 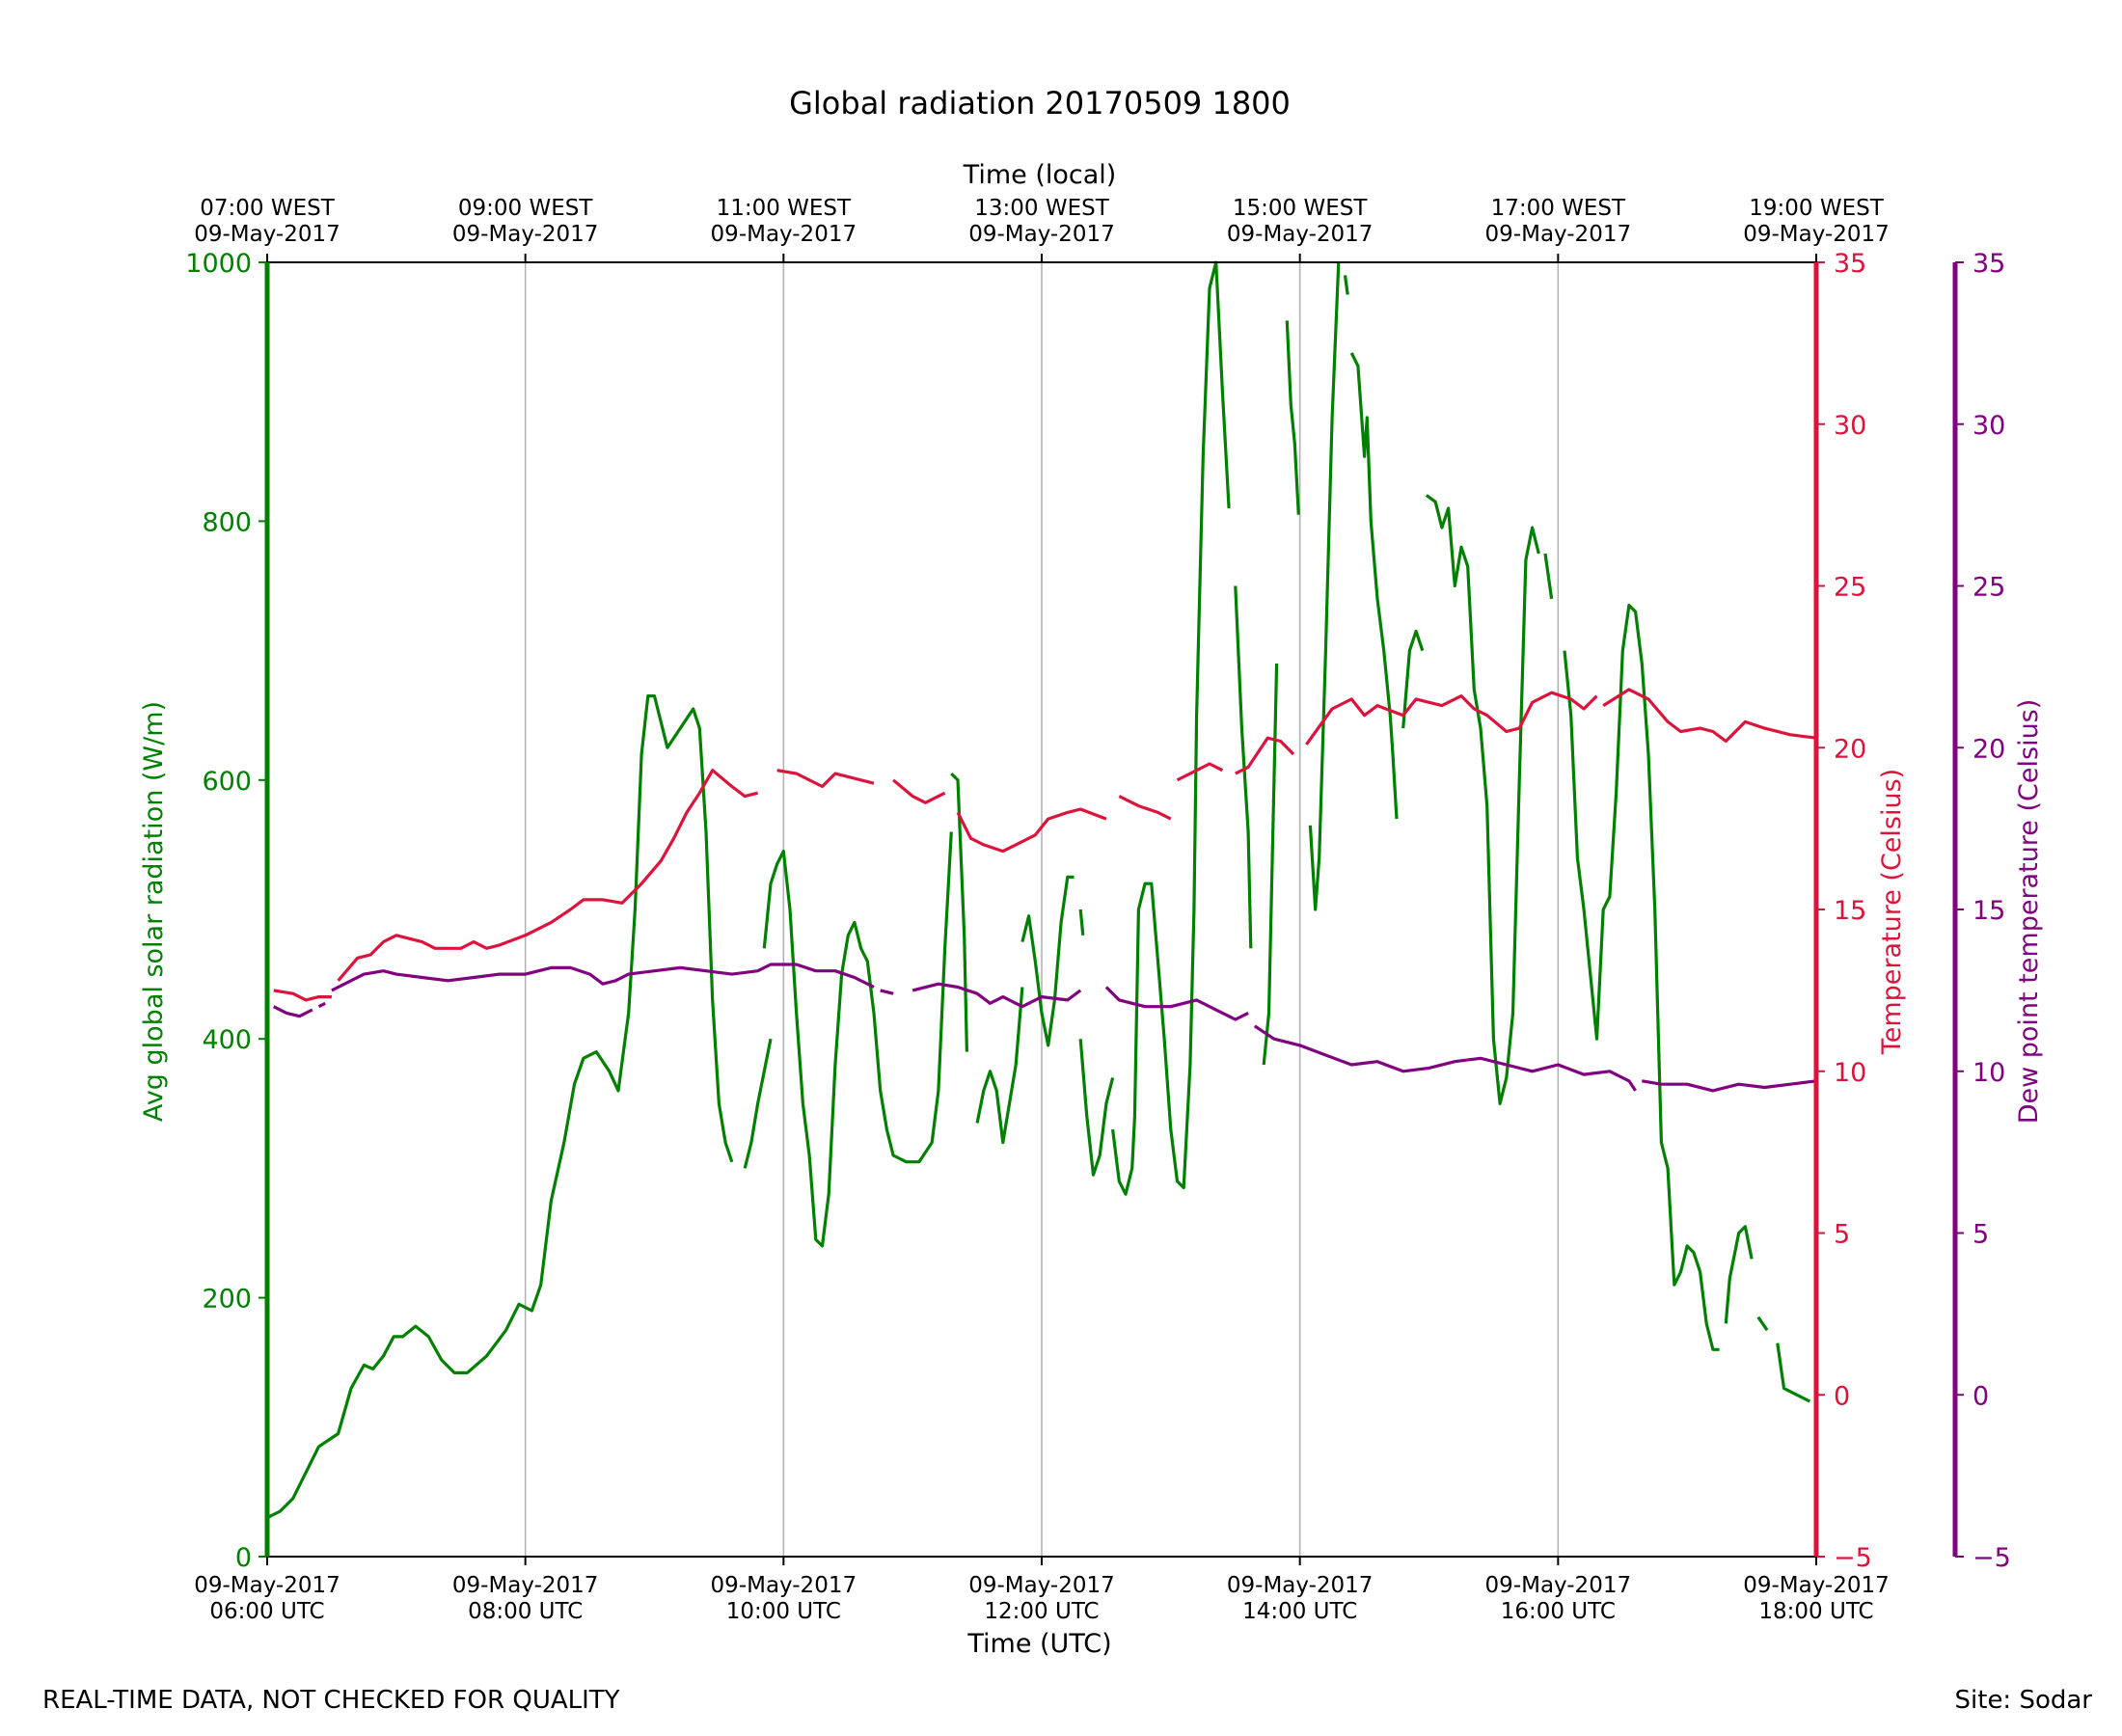 I want to click on y-axis-label-temperature: Temperature (Celsius), so click(x=1892, y=912).